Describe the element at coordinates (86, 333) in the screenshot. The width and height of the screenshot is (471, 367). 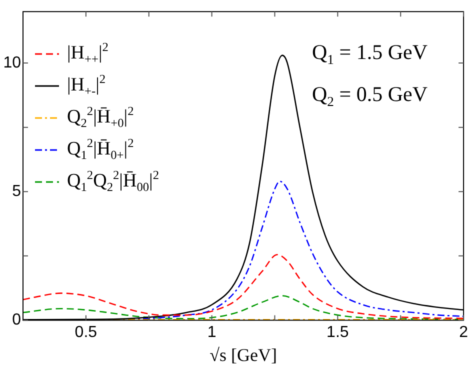
I see `x-tick-label: 0.5` at that location.